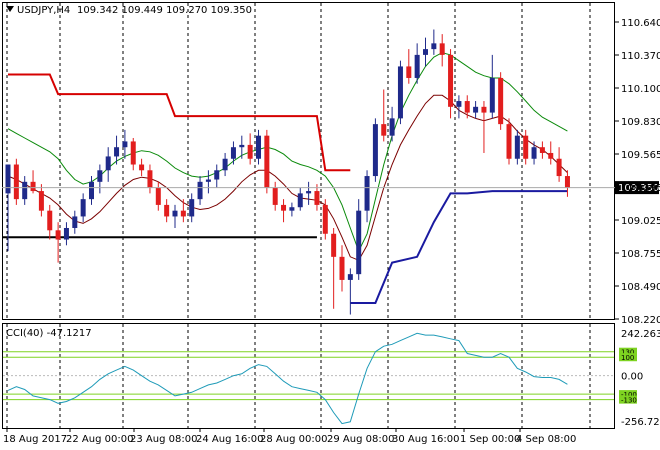 Image resolution: width=660 pixels, height=450 pixels. What do you see at coordinates (640, 221) in the screenshot?
I see `price-tick-label: 109.025` at bounding box center [640, 221].